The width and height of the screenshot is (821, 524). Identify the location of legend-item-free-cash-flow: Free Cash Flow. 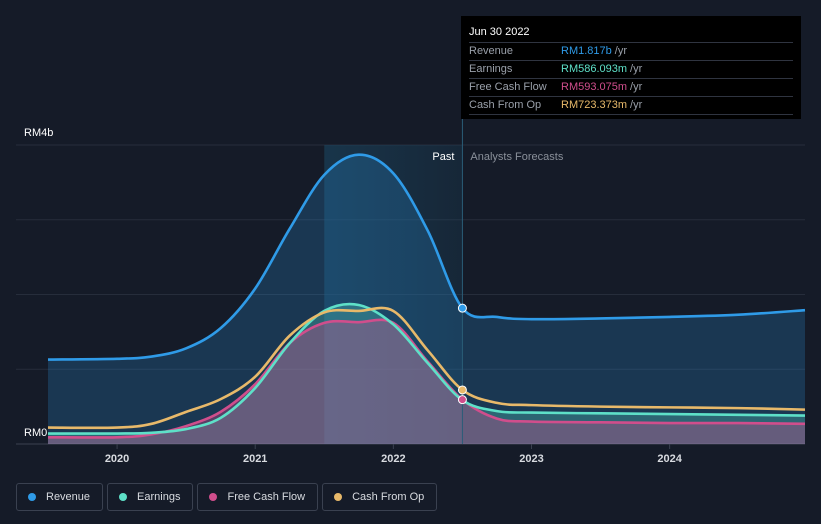
(258, 497).